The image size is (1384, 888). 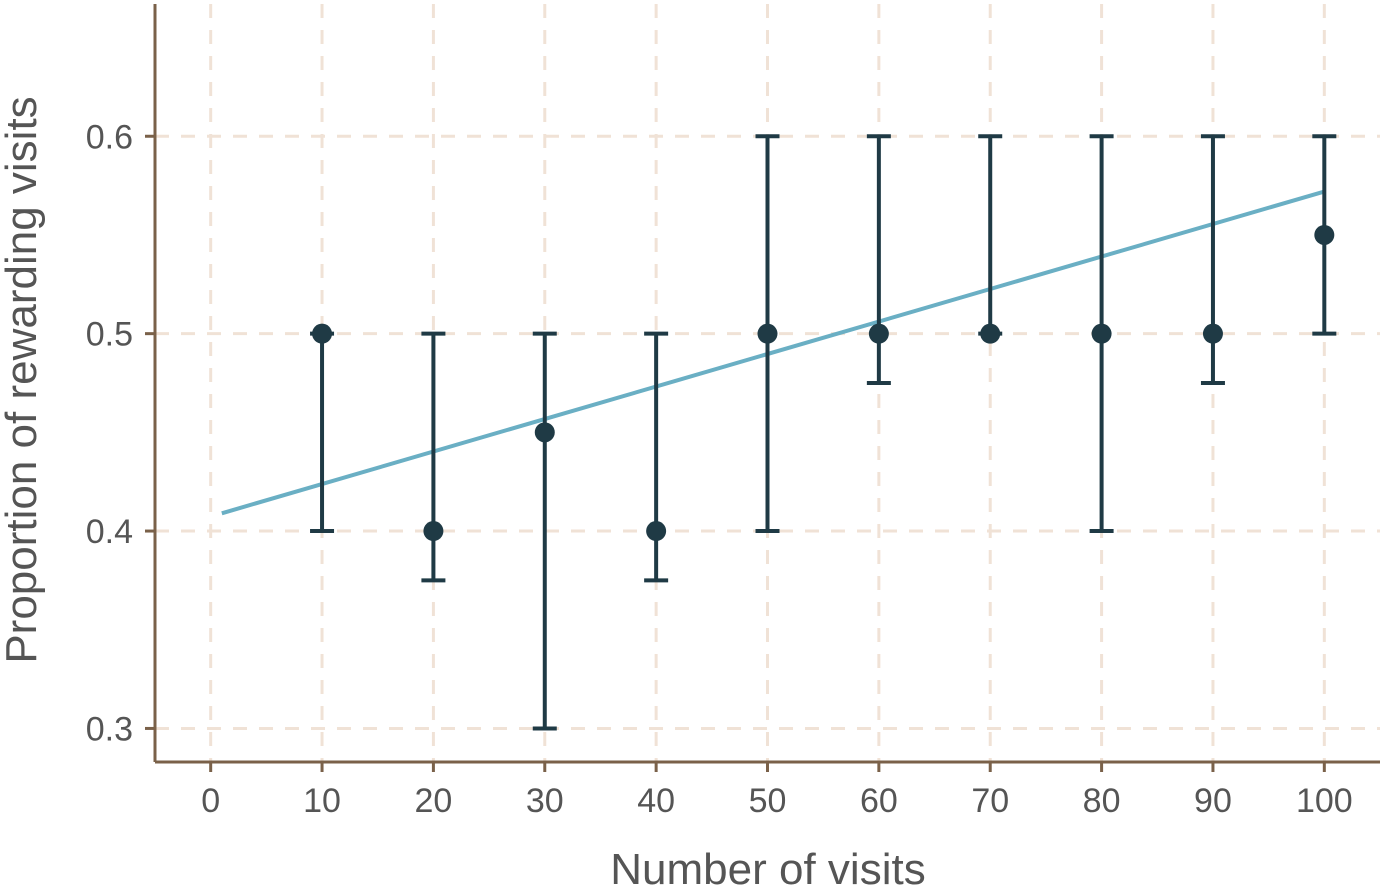 What do you see at coordinates (767, 866) in the screenshot?
I see `x-axis-title: Number of visits` at bounding box center [767, 866].